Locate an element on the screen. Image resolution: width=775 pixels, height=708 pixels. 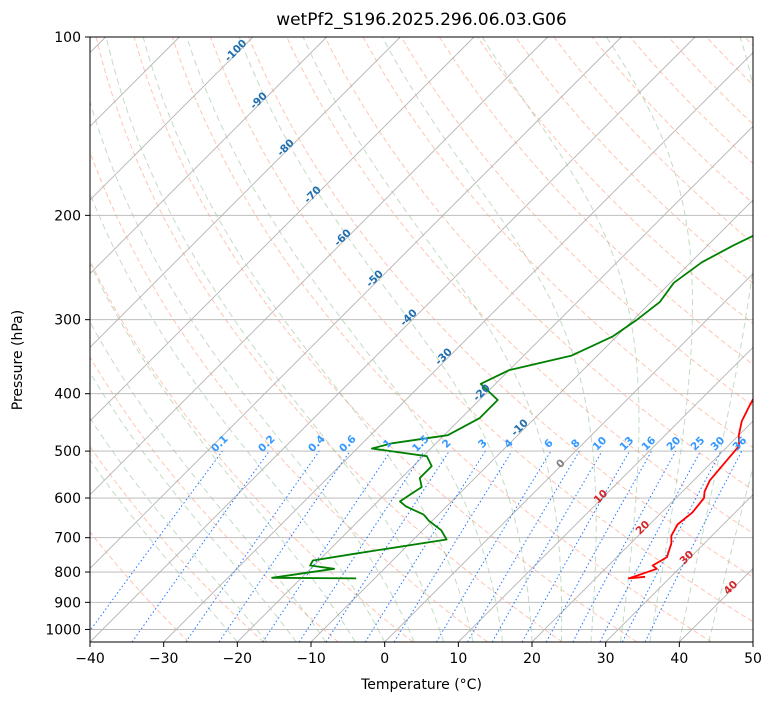
y-tick-label: 900 is located at coordinates (67, 603).